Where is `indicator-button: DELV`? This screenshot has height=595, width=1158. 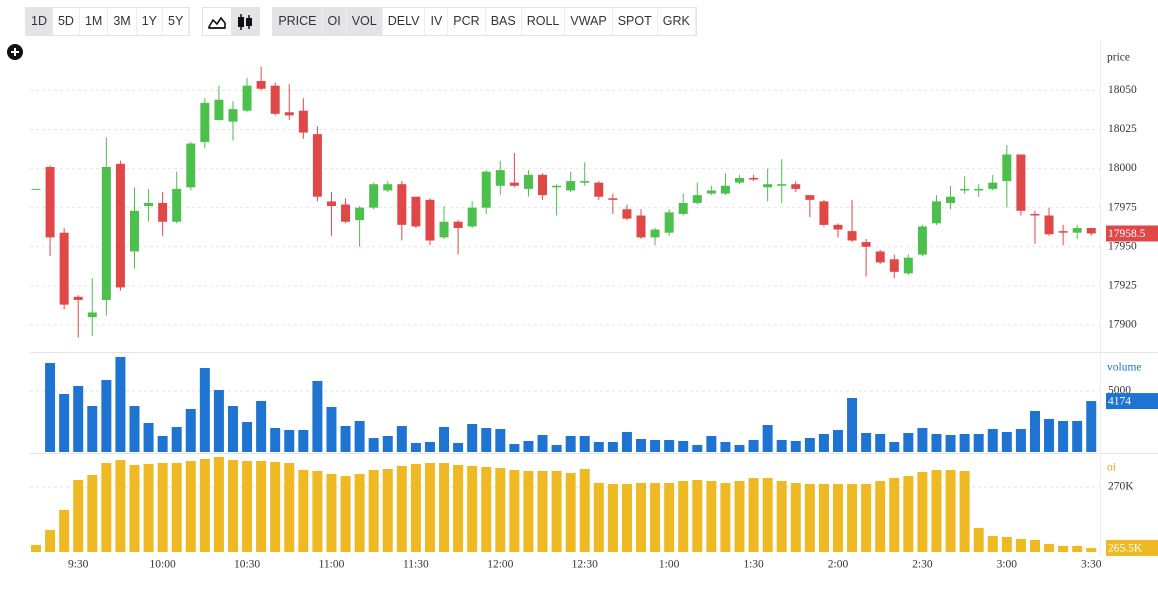
indicator-button: DELV is located at coordinates (404, 21).